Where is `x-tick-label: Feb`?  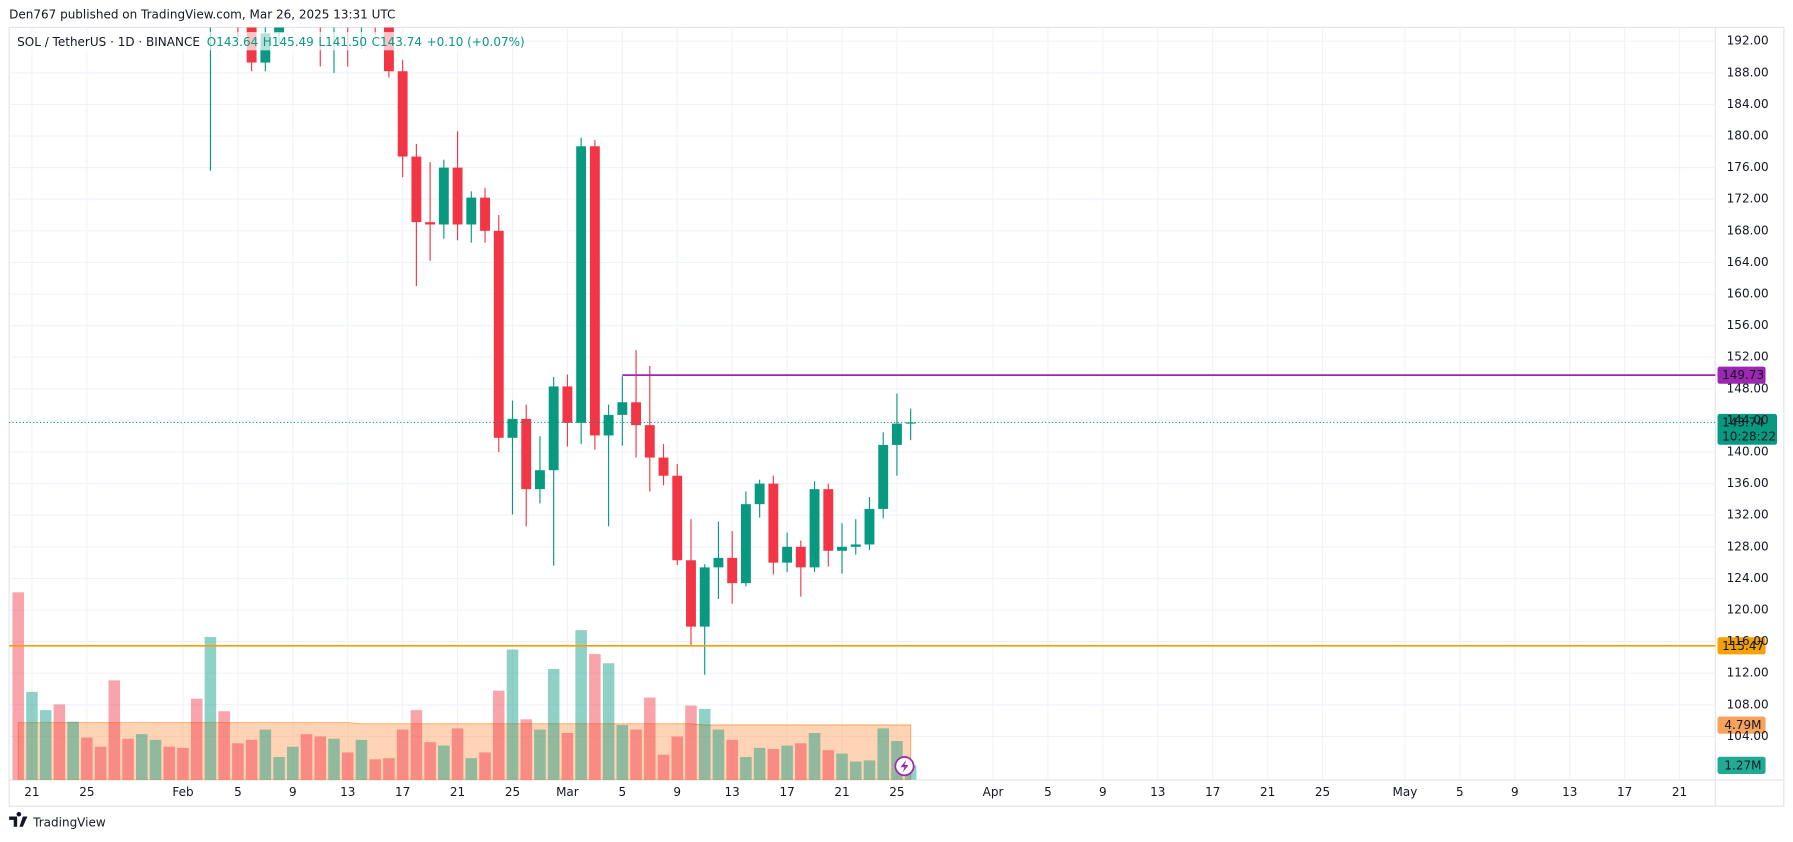
x-tick-label: Feb is located at coordinates (182, 792).